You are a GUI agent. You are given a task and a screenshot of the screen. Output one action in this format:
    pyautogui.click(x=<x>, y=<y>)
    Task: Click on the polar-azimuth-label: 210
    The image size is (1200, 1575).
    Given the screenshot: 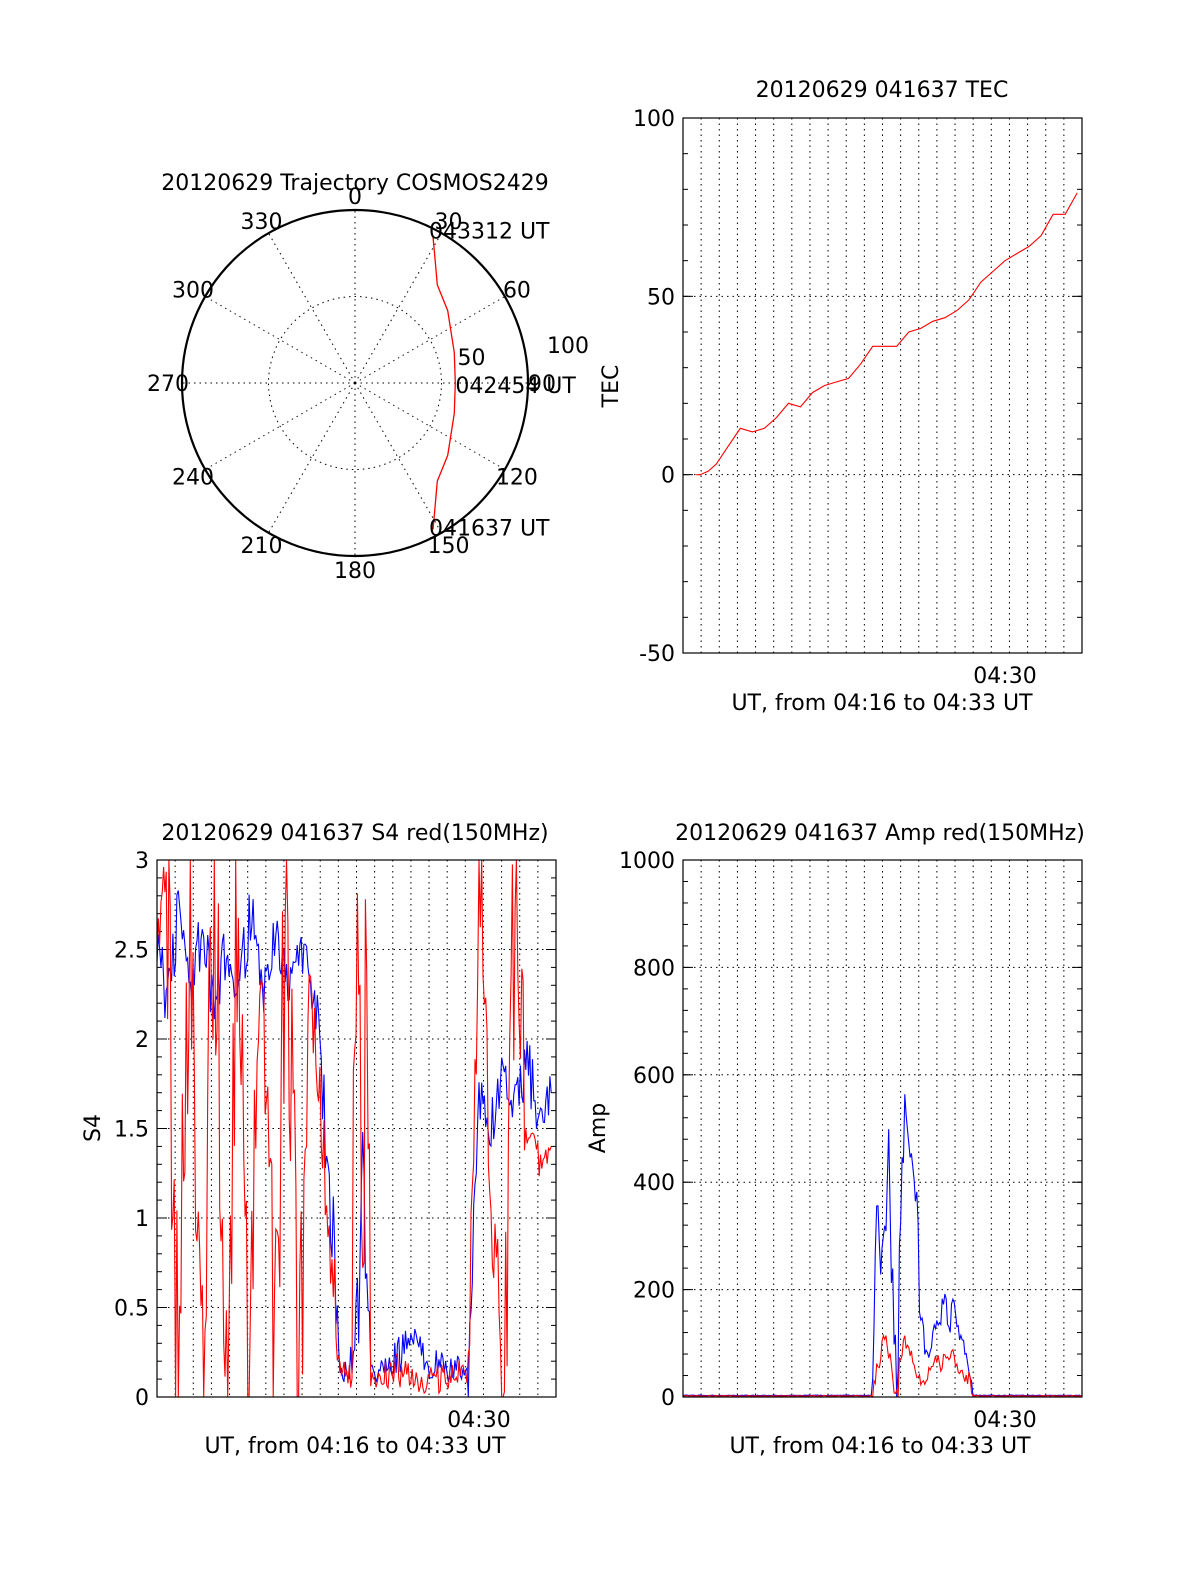 What is the action you would take?
    pyautogui.click(x=262, y=546)
    